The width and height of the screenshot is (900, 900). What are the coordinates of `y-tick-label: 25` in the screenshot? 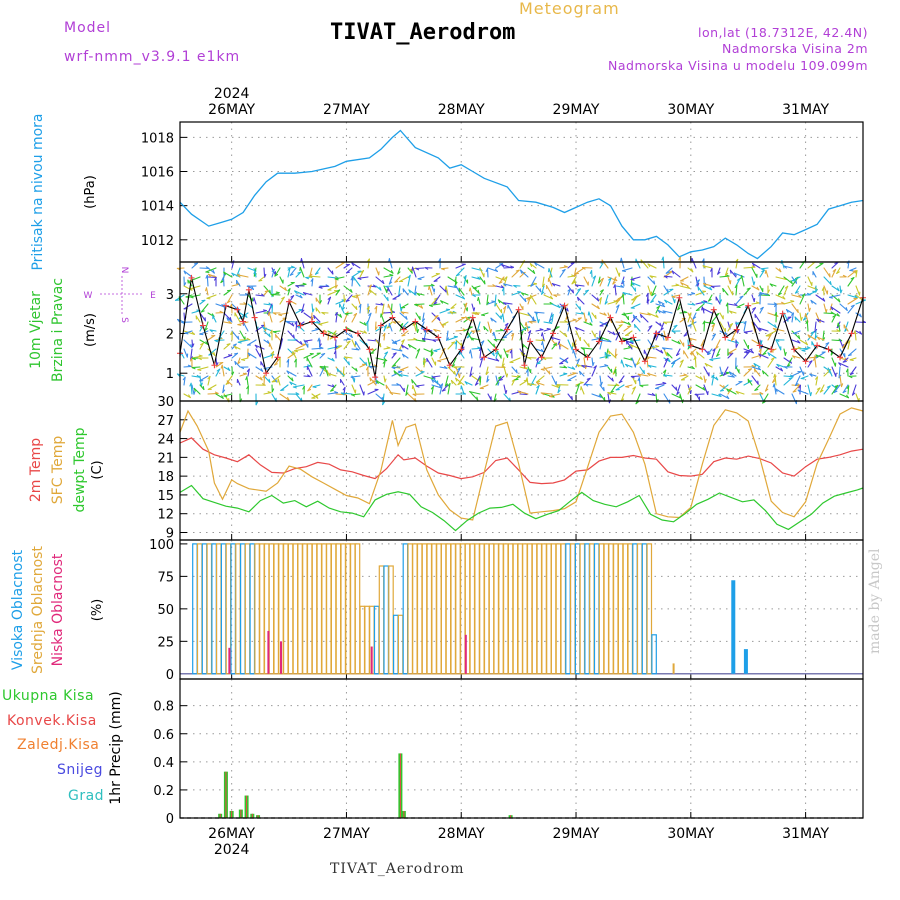 It's located at (165, 642).